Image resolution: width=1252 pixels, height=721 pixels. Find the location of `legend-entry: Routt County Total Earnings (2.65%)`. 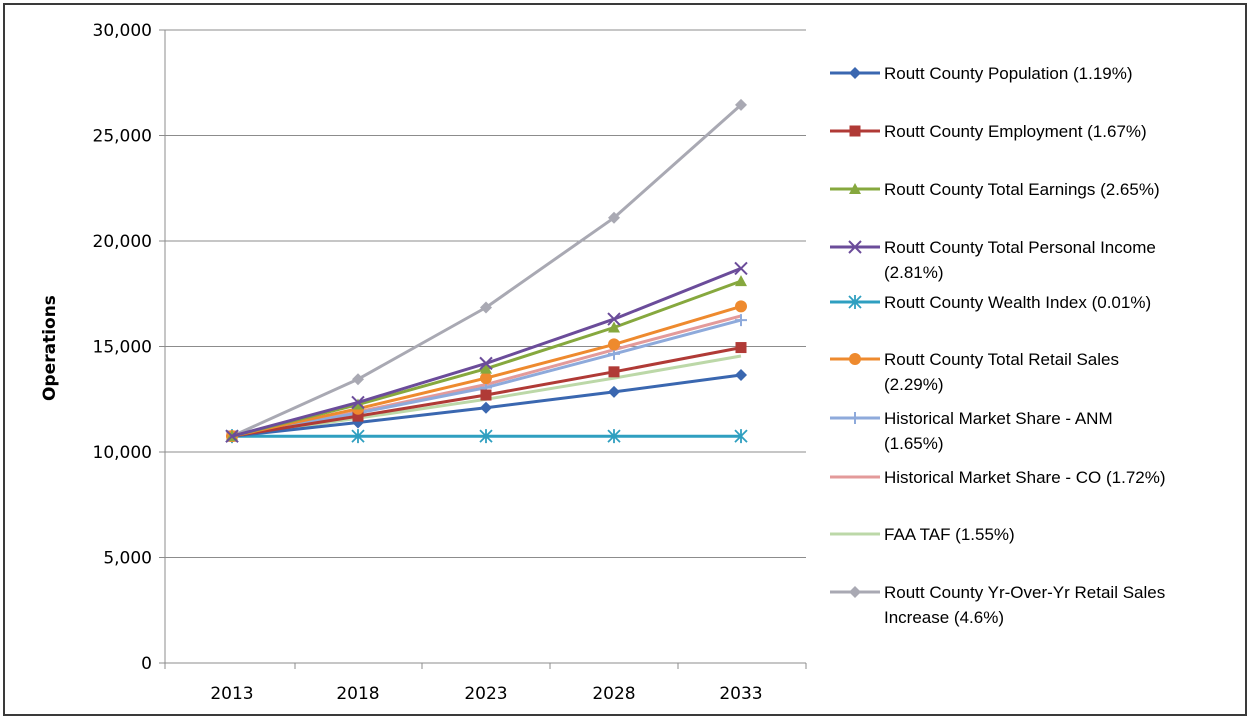

legend-entry: Routt County Total Earnings (2.65%) is located at coordinates (995, 189).